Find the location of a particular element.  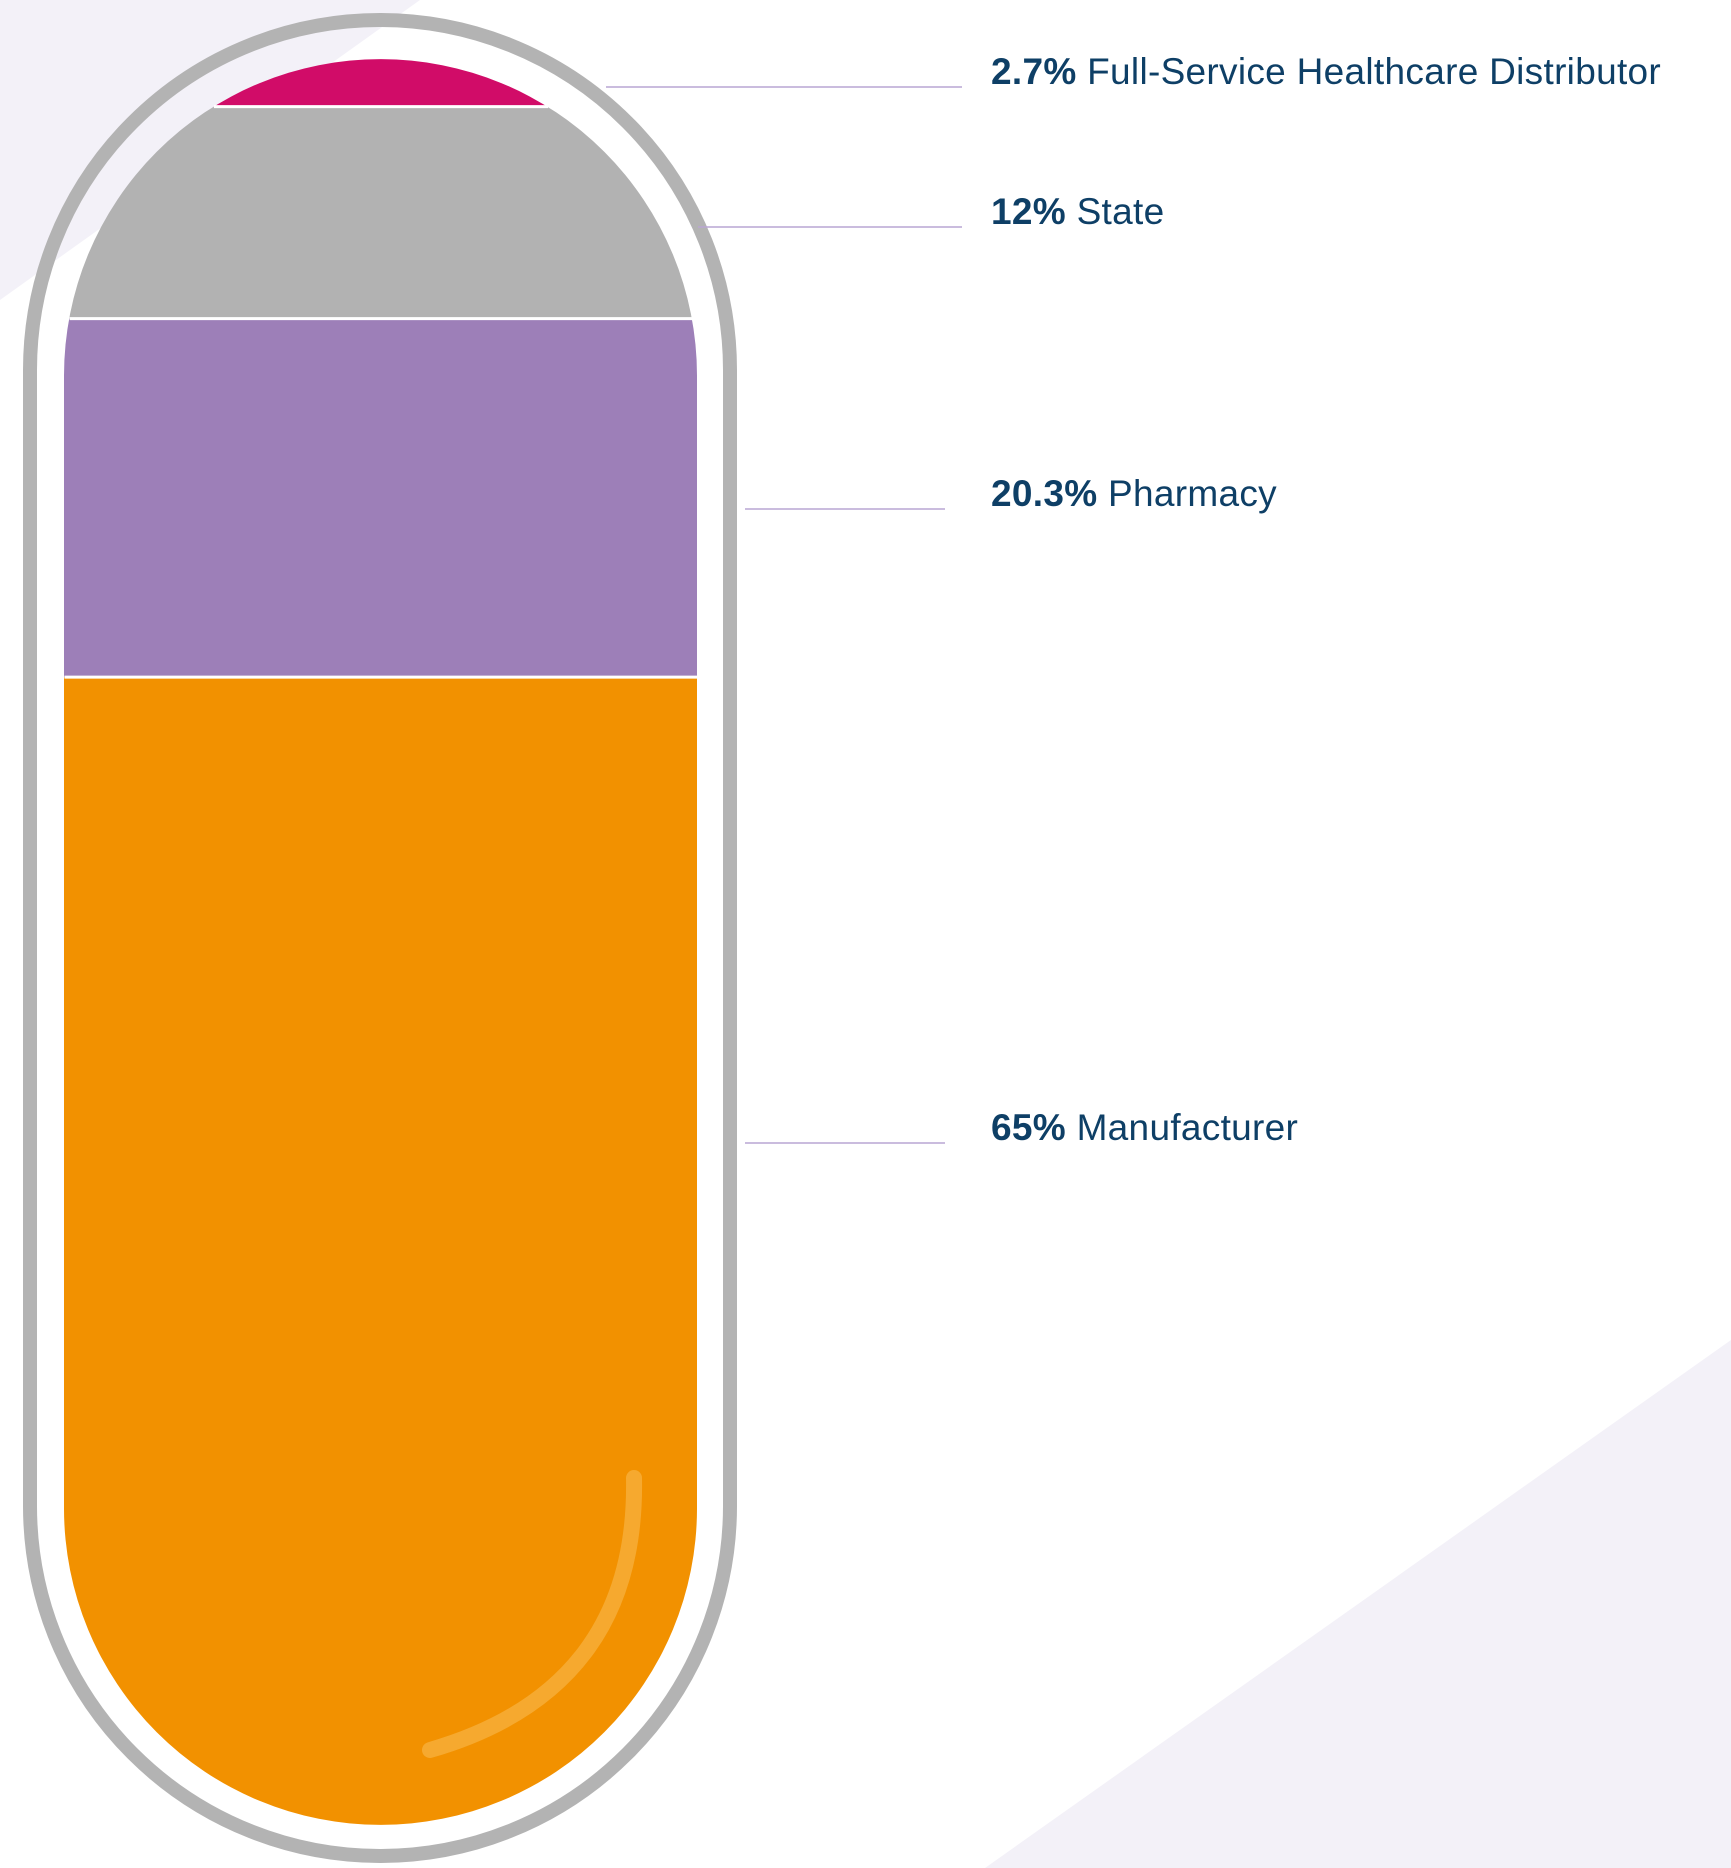

legend-label-full-service-healthcare-distributor: 2.7% Full-Service Healthcare Distributor is located at coordinates (1326, 71).